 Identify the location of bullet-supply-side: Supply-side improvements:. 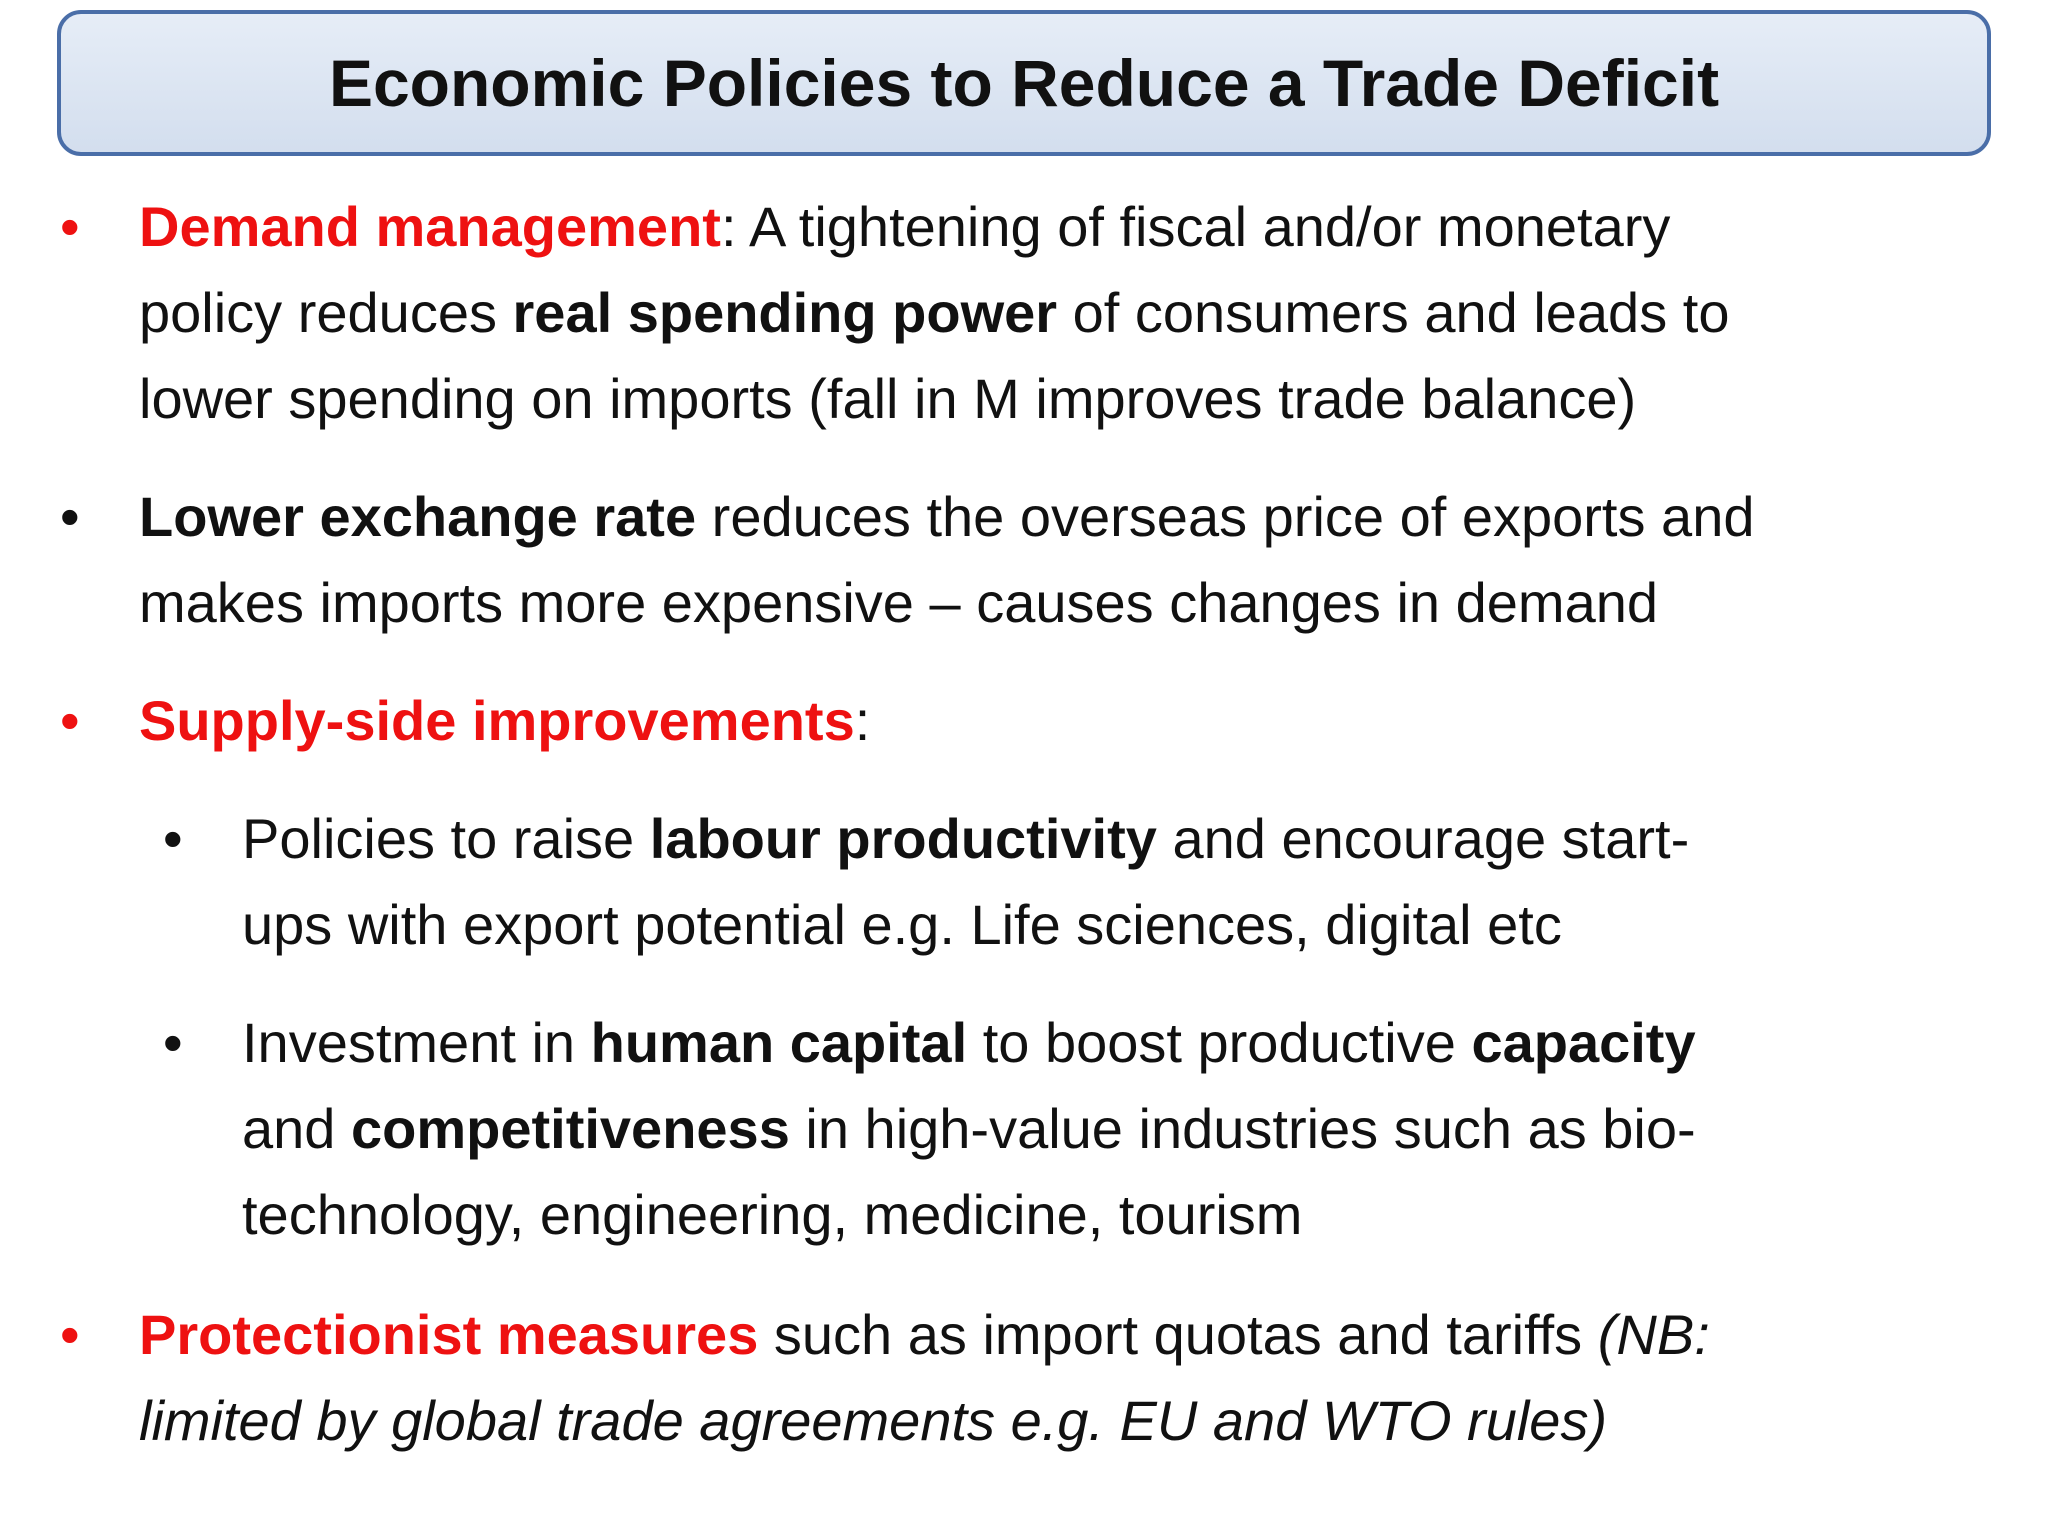
(504, 721).